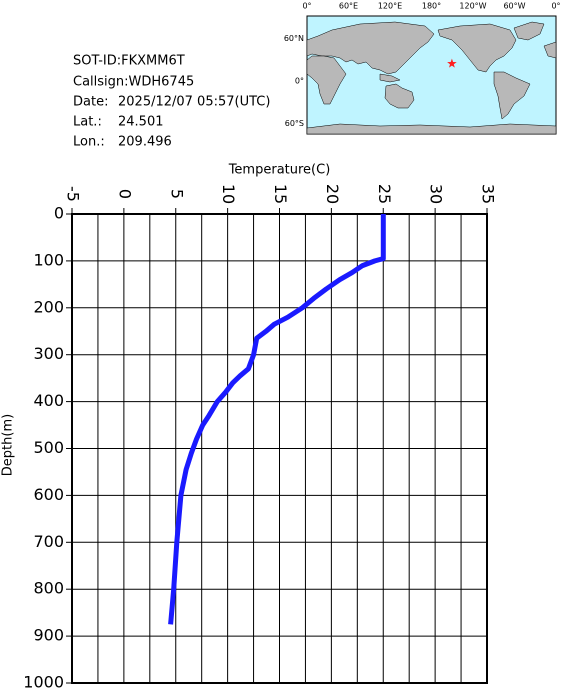 The height and width of the screenshot is (690, 564). I want to click on y-tick-label: 500, so click(48, 447).